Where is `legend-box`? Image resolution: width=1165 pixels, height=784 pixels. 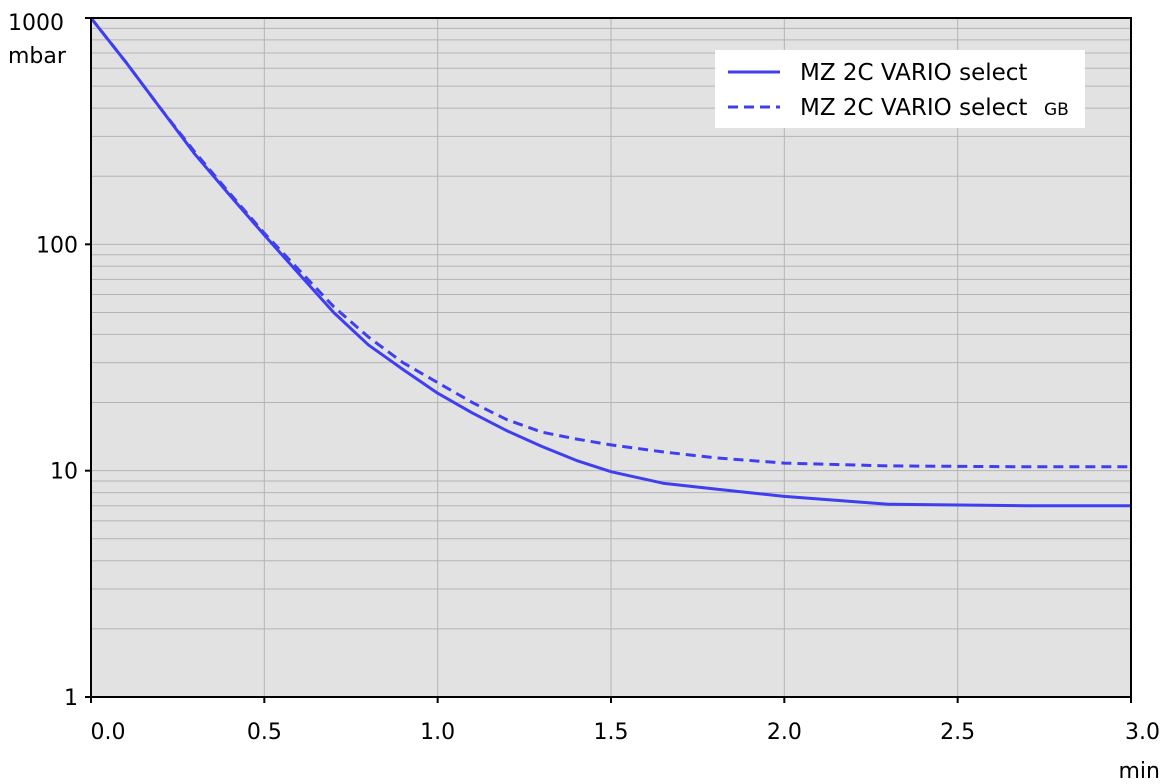
legend-box is located at coordinates (900, 89).